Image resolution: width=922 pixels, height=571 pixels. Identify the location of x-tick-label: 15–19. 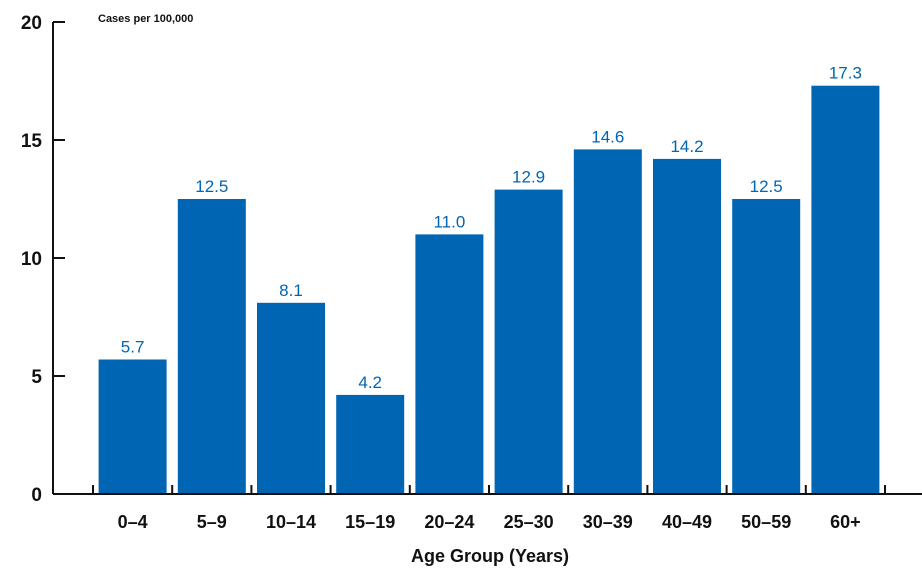
(370, 522).